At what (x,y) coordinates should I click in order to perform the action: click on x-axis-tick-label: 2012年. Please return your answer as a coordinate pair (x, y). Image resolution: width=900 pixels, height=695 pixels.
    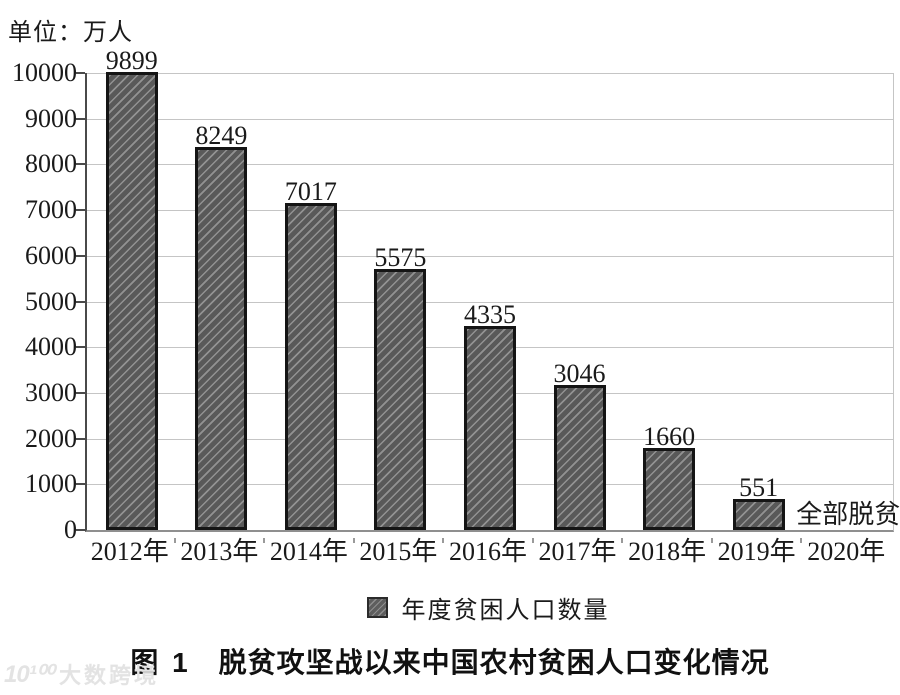
    Looking at the image, I should click on (129, 551).